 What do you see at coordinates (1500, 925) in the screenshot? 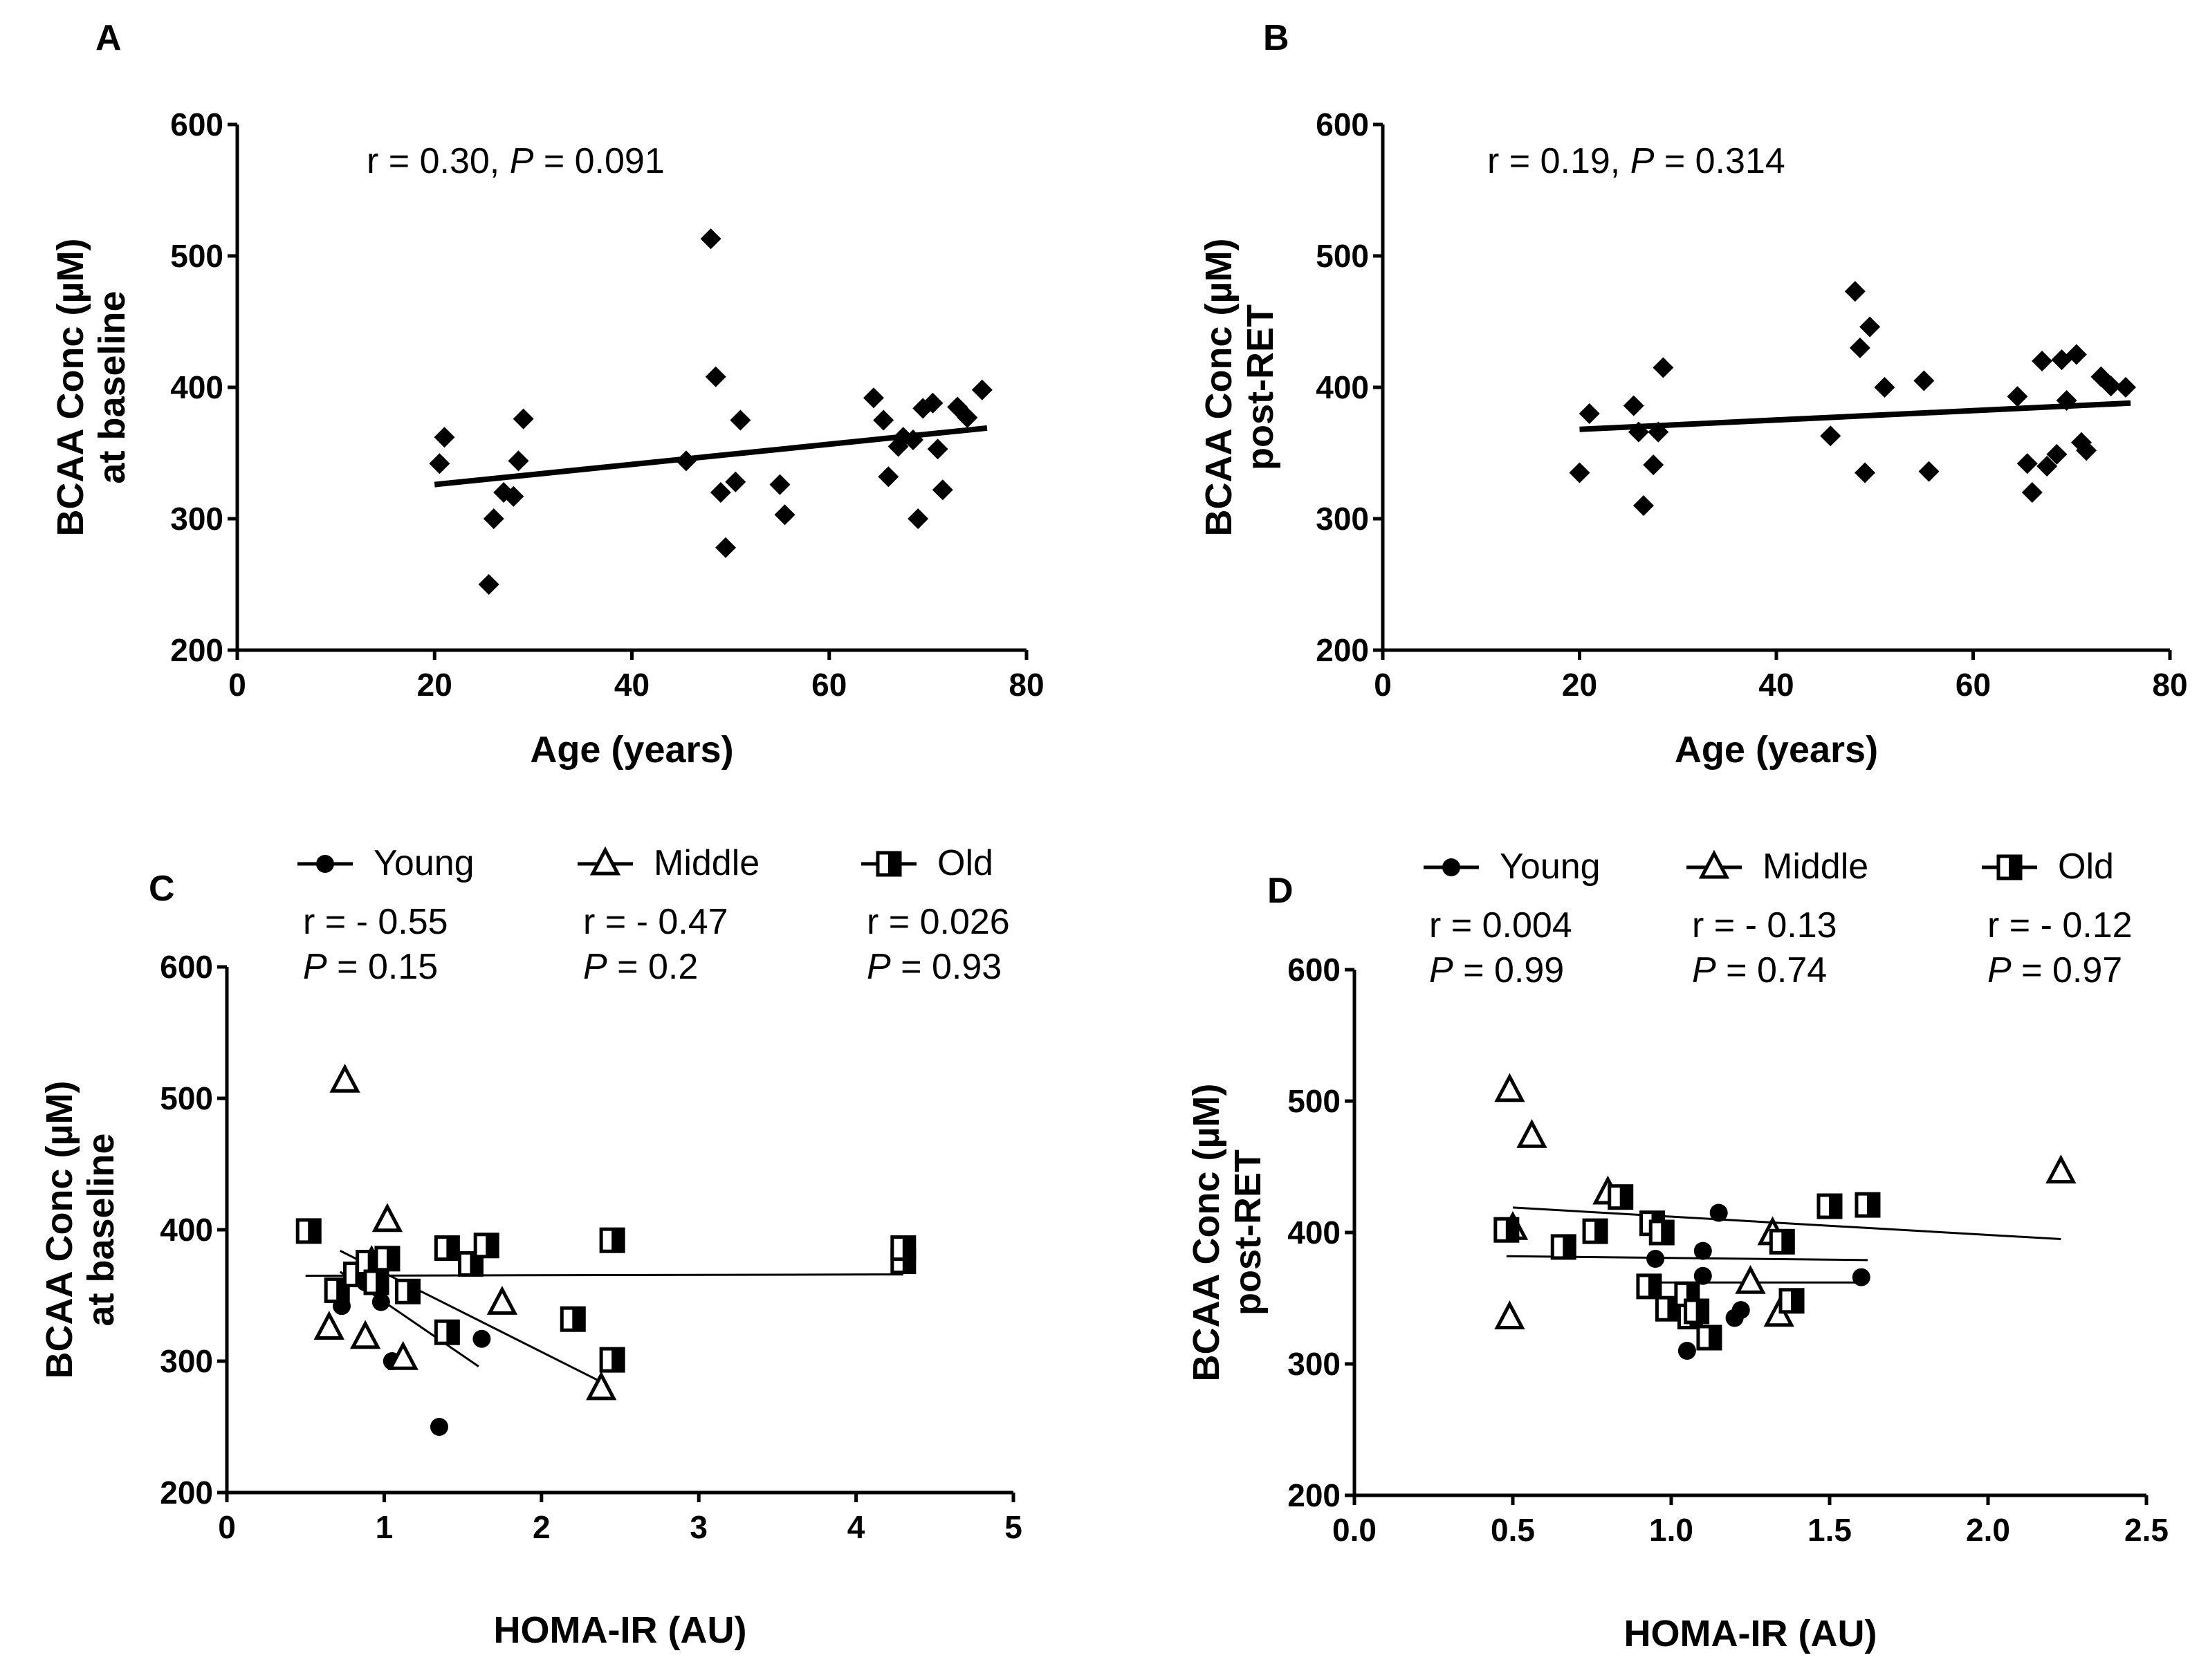
I see `legend-r-value: r = 0.004` at bounding box center [1500, 925].